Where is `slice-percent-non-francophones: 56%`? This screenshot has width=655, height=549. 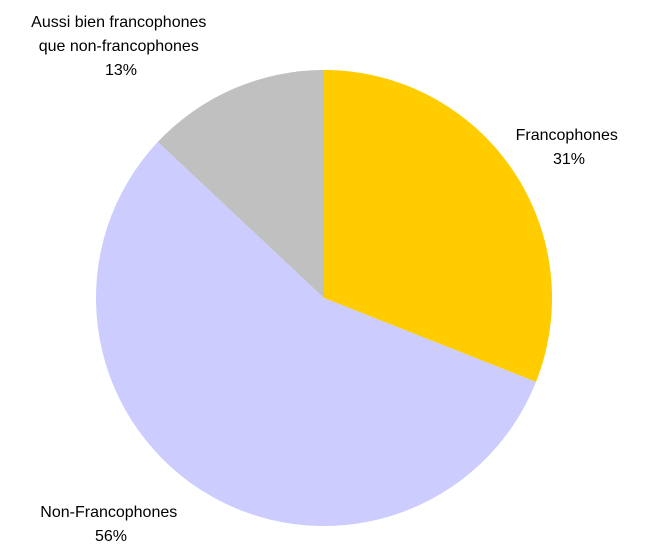
slice-percent-non-francophones: 56% is located at coordinates (111, 536).